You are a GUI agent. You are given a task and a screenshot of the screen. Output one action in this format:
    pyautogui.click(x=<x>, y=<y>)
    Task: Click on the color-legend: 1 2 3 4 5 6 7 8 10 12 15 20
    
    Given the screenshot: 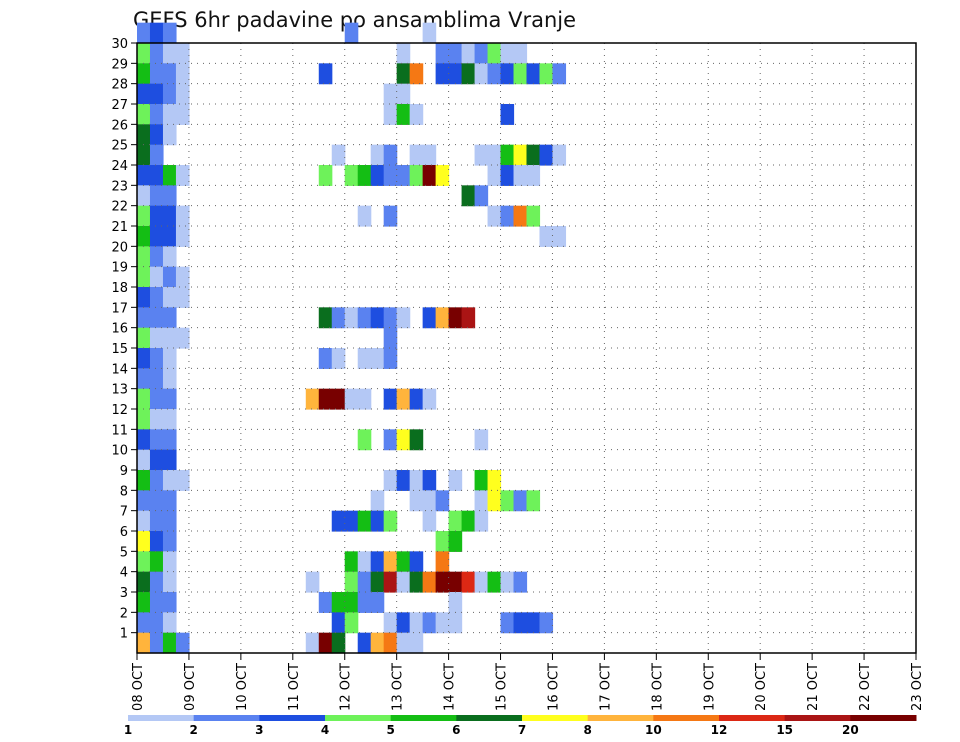 What is the action you would take?
    pyautogui.click(x=520, y=726)
    